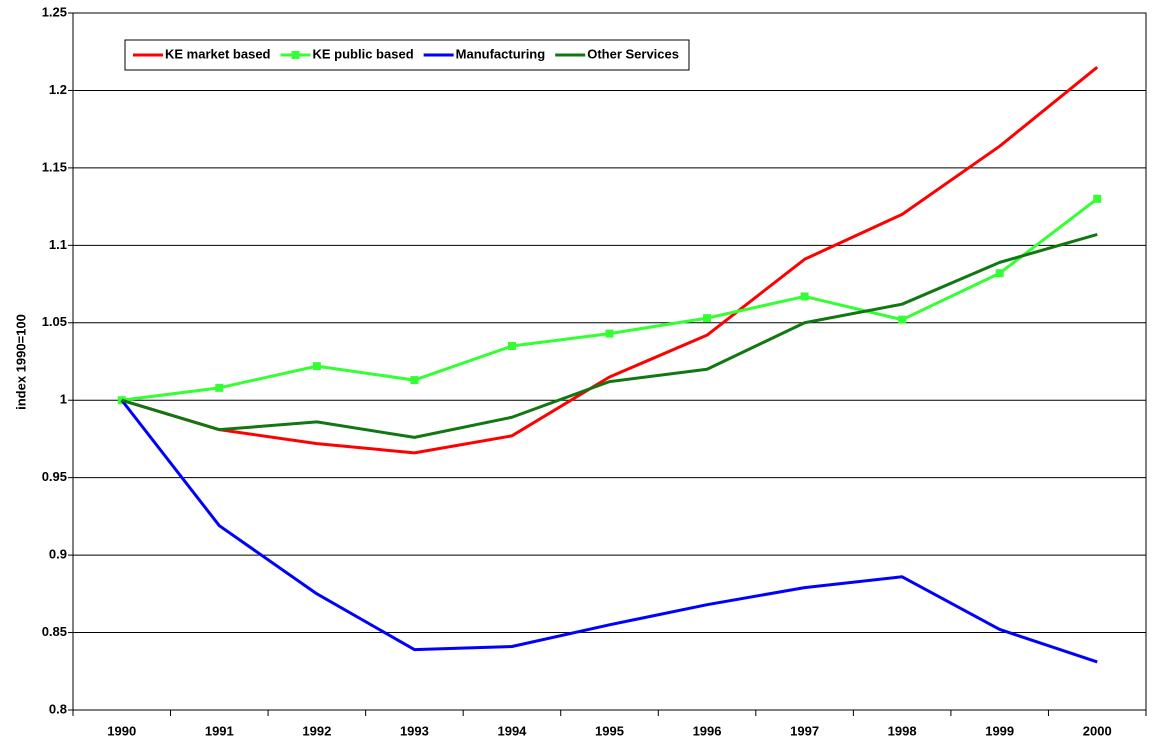  I want to click on legend-label: Other Services, so click(633, 53).